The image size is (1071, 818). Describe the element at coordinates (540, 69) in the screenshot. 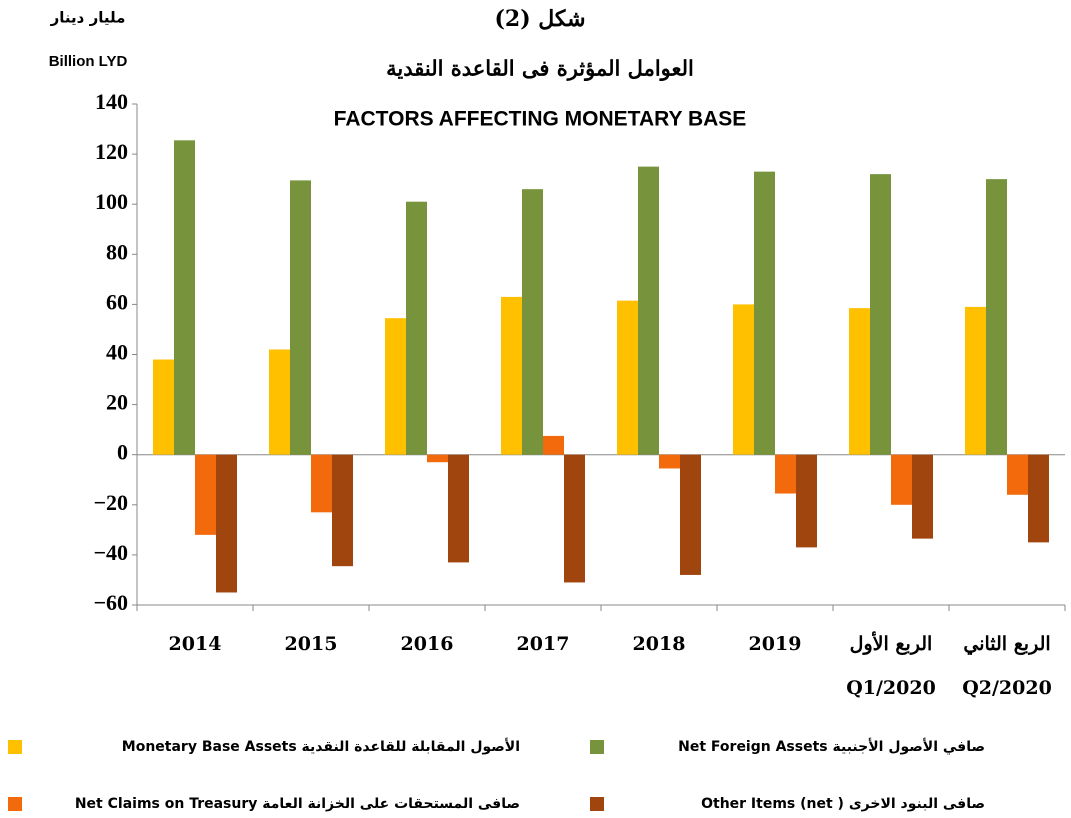

I see `arabic-title: العوامل المؤثرة فى القاعدة النقدية` at that location.